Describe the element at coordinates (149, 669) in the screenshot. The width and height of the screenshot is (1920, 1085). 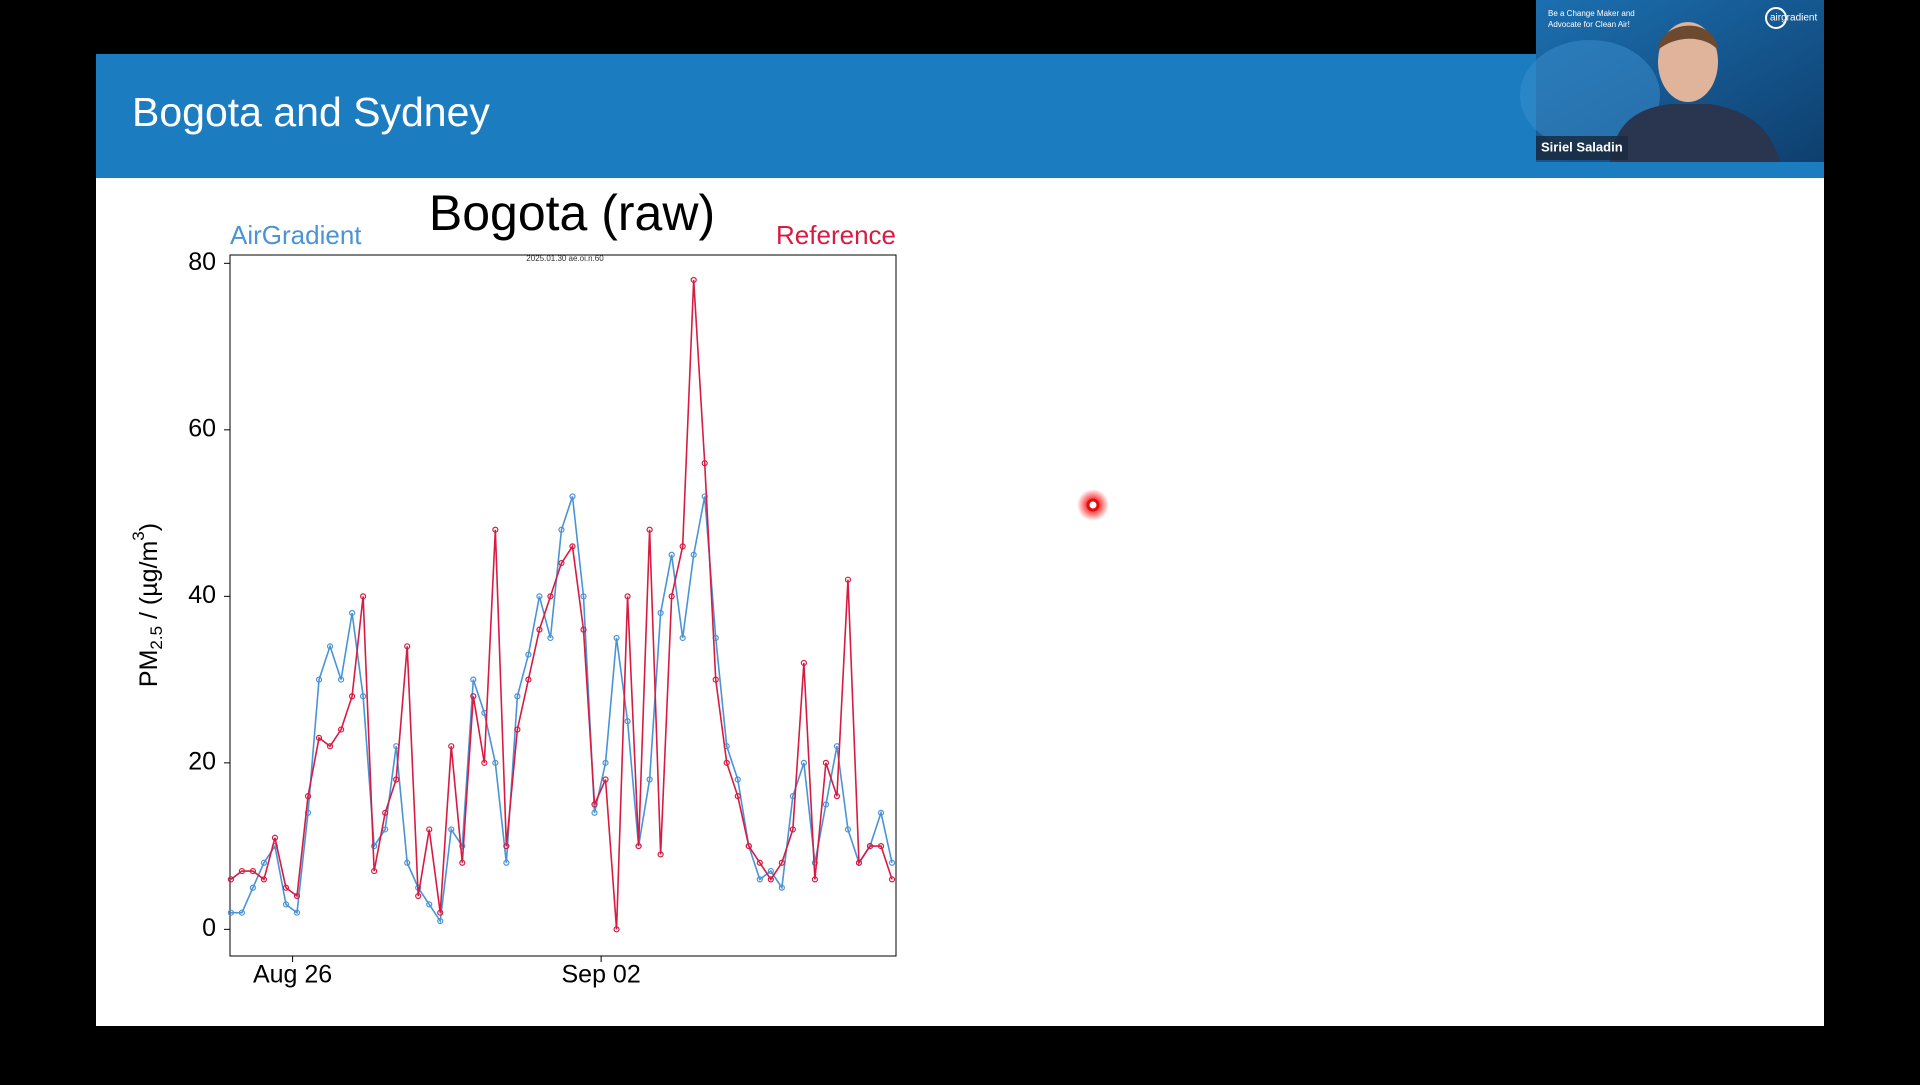
I see `y-label-part: PM` at that location.